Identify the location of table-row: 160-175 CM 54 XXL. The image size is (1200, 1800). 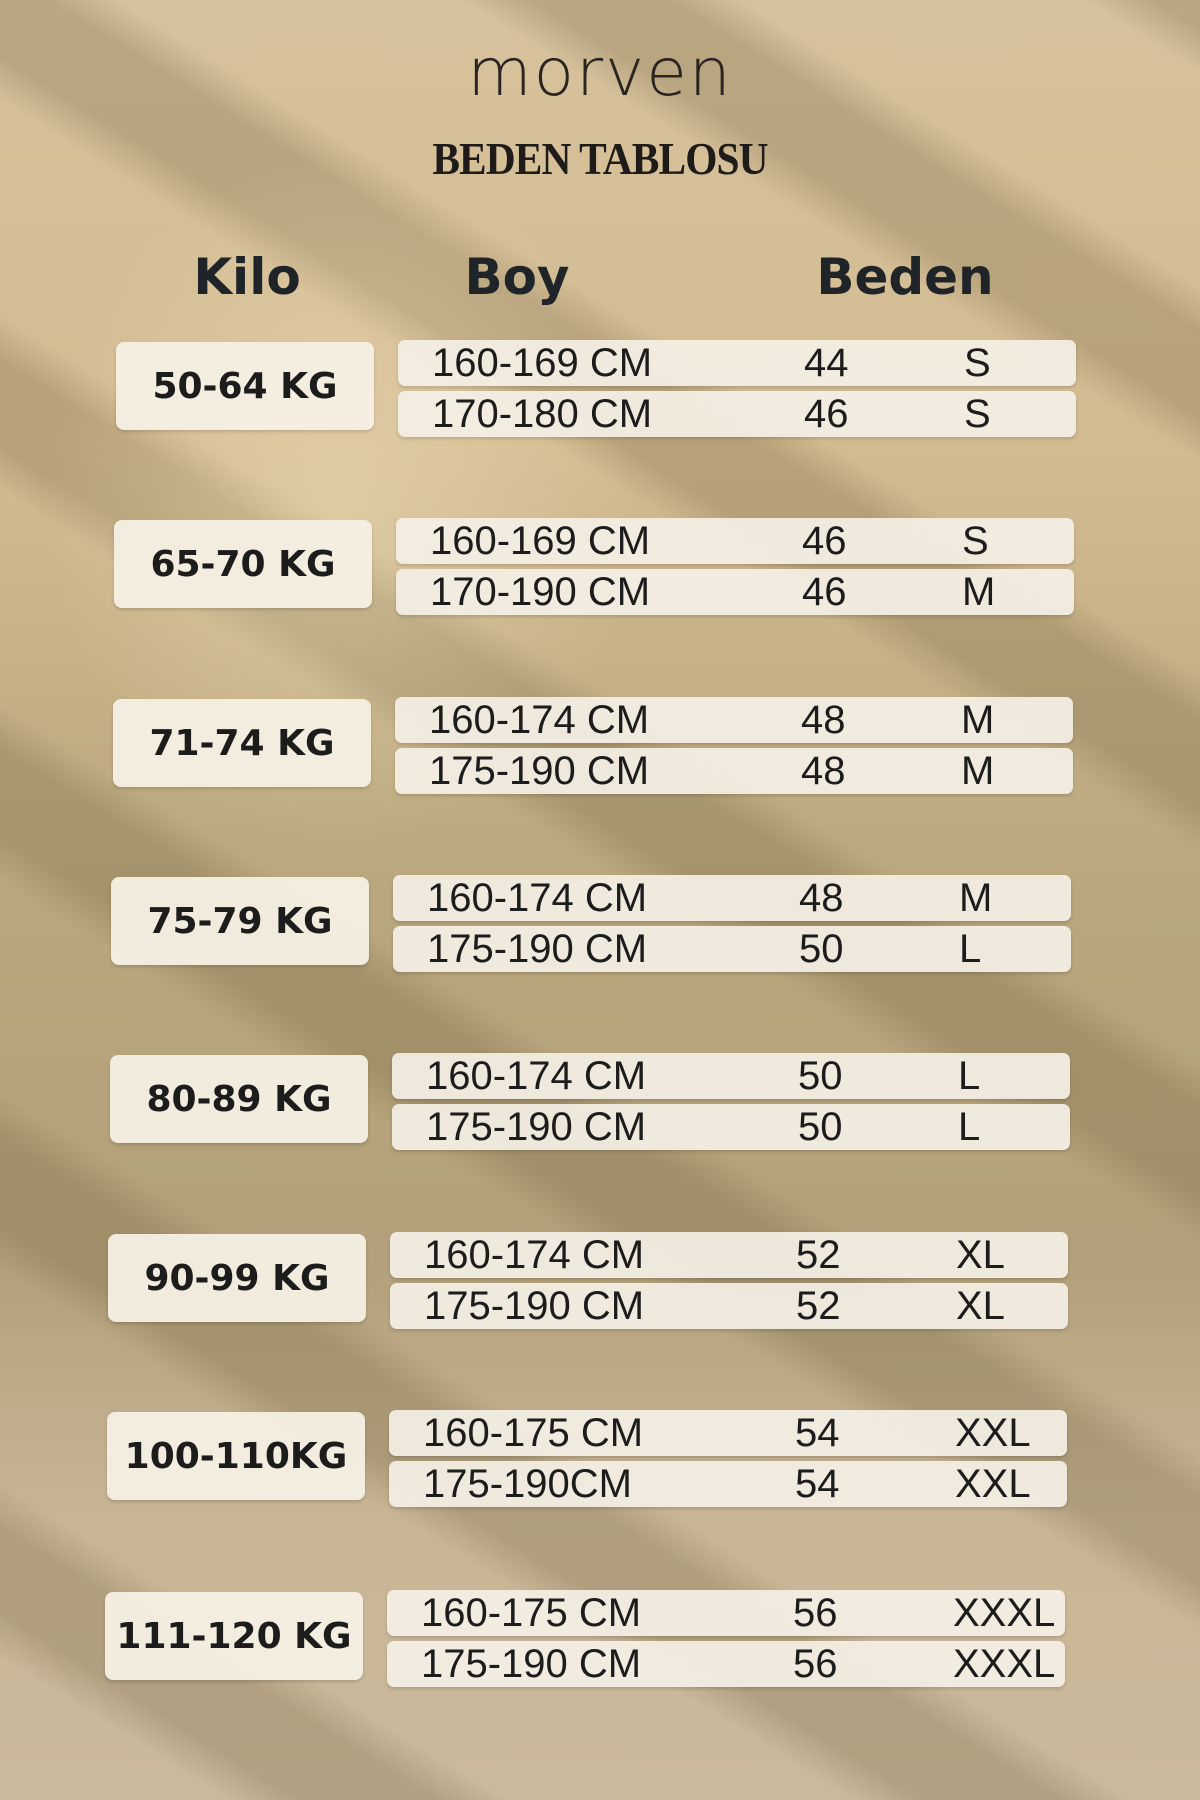
(728, 1433).